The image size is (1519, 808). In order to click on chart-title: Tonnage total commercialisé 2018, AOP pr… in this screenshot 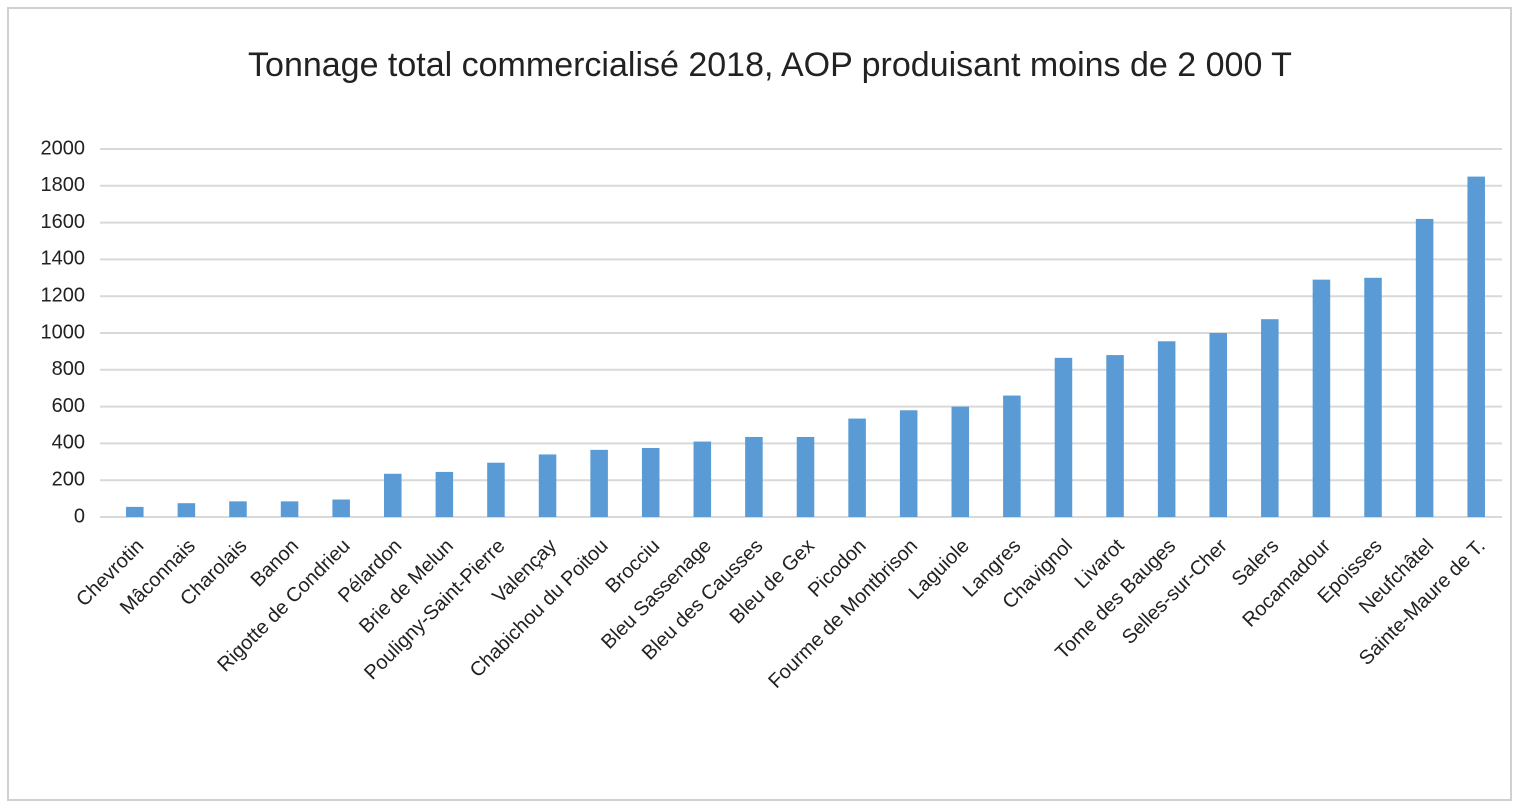, I will do `click(770, 65)`.